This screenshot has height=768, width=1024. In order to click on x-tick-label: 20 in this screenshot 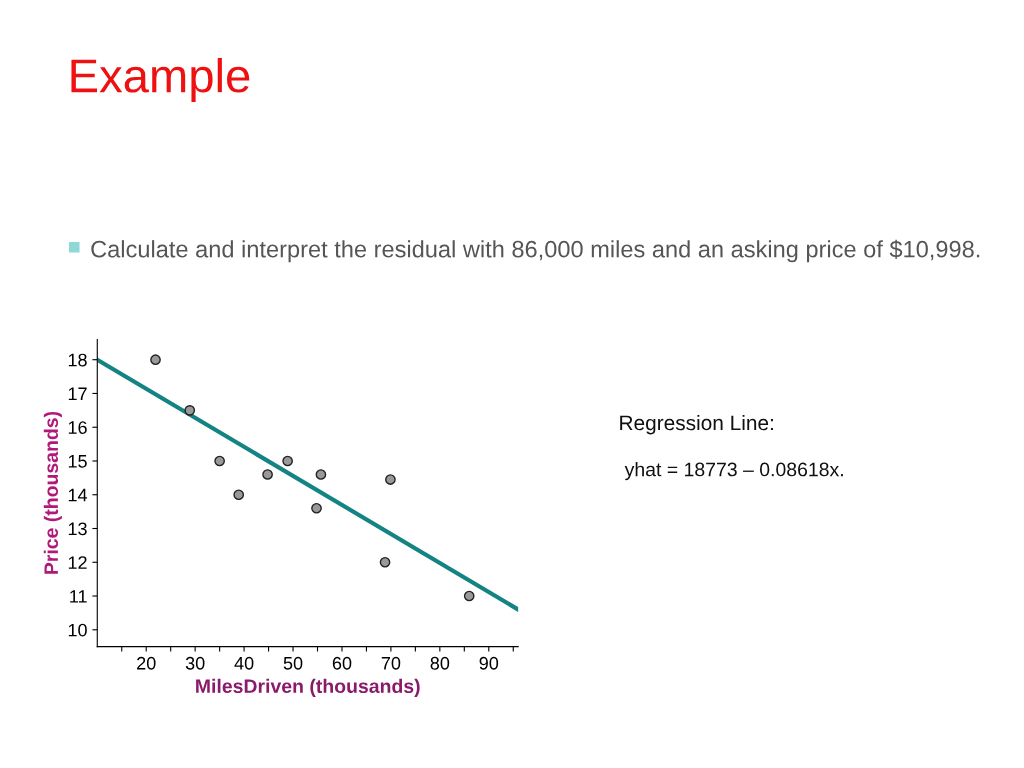, I will do `click(146, 663)`.